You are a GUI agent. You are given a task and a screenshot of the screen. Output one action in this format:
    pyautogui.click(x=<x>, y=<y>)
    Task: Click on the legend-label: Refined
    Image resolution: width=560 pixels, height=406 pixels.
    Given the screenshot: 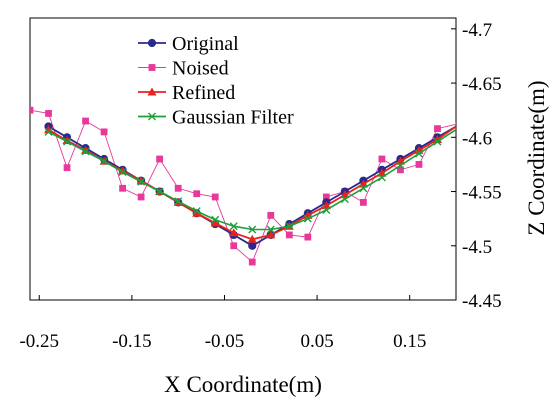 What is the action you would take?
    pyautogui.click(x=203, y=93)
    